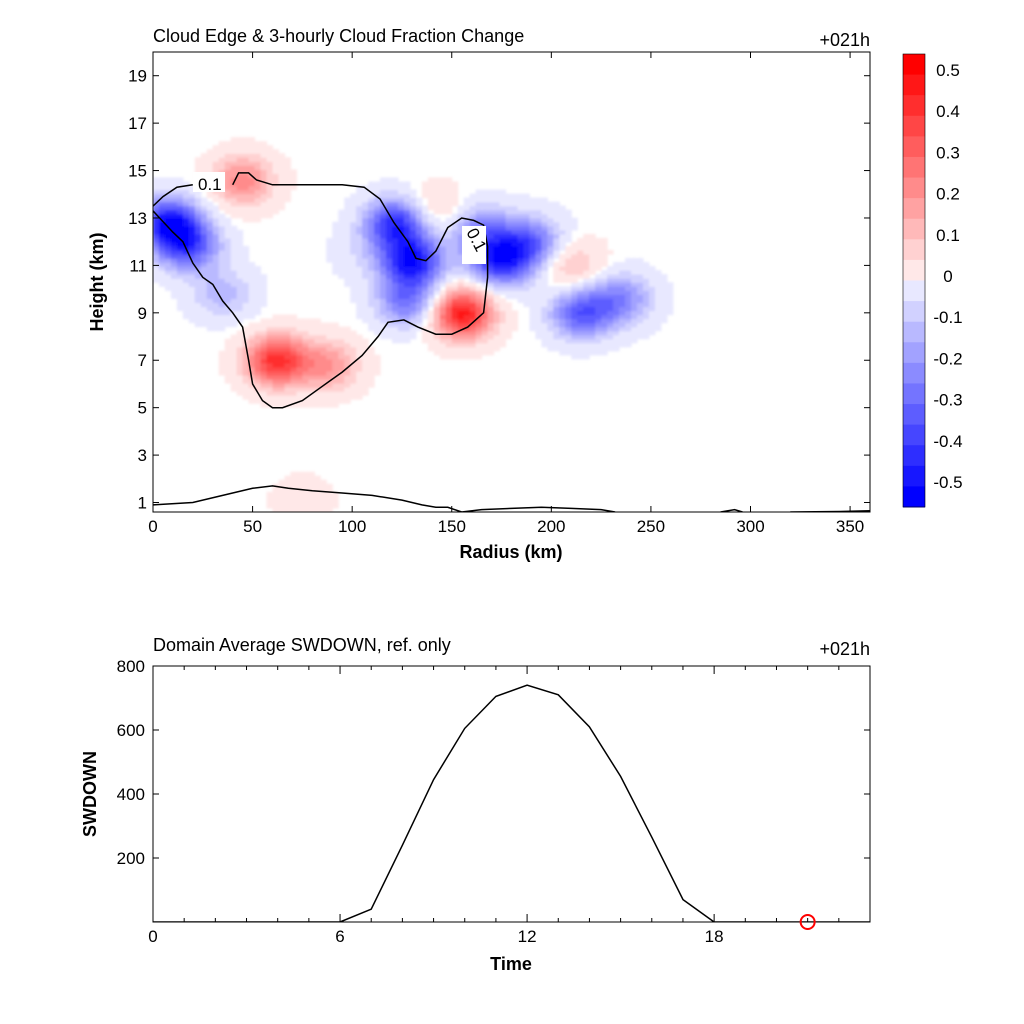 The image size is (1024, 1024). Describe the element at coordinates (511, 964) in the screenshot. I see `bottom-x-axis-label: Time` at that location.